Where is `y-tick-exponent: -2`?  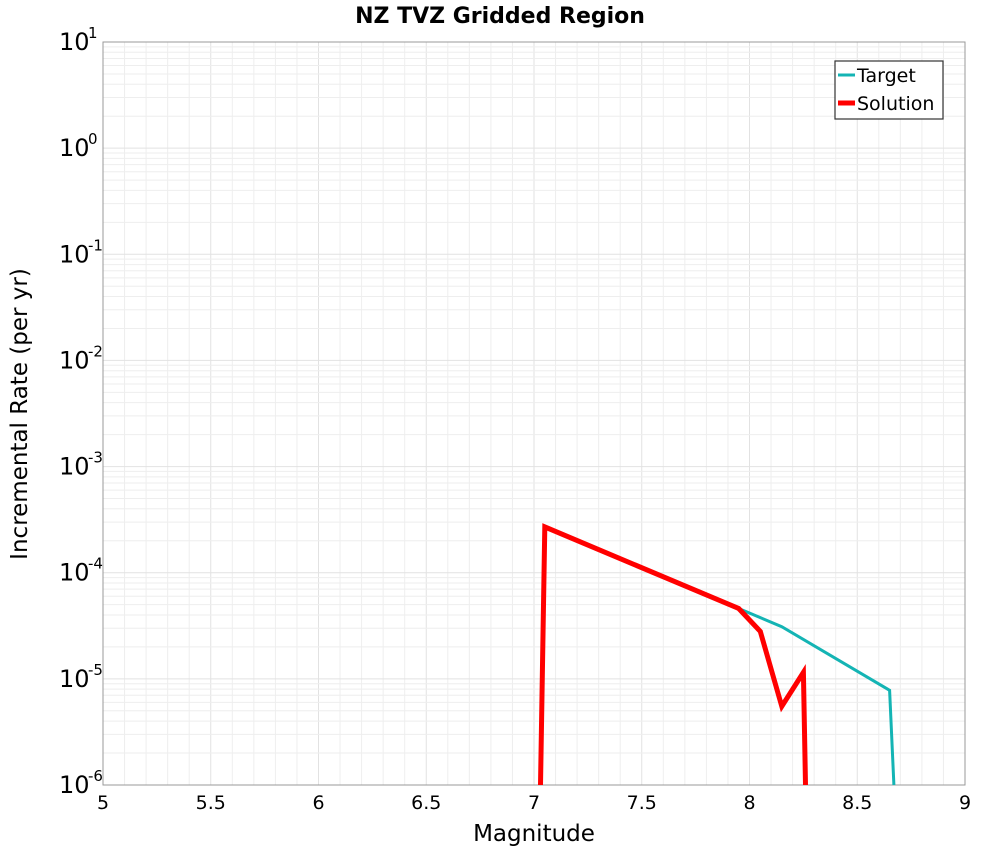 y-tick-exponent: -2 is located at coordinates (95, 351).